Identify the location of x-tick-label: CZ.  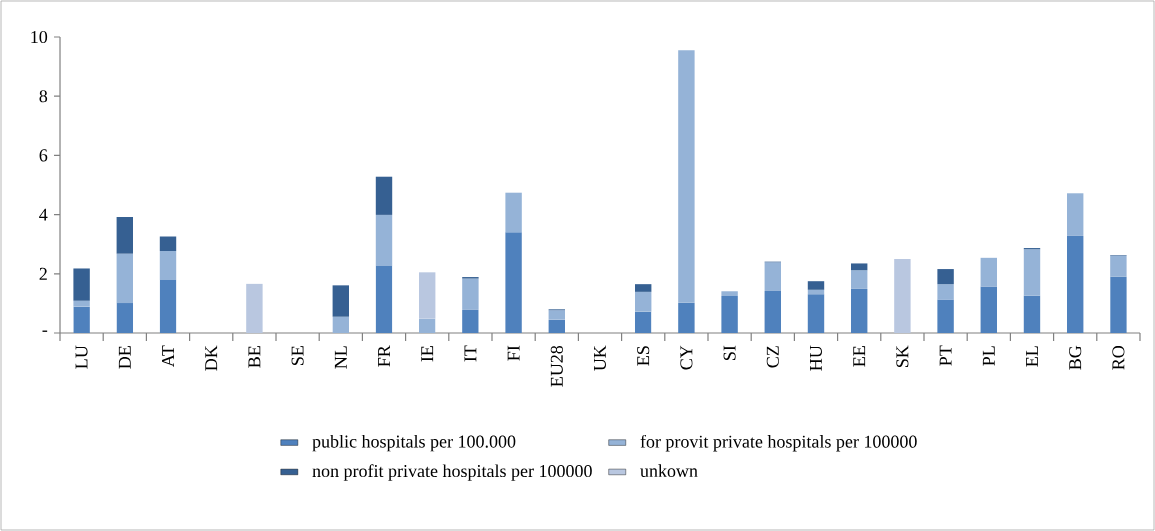
(772, 357).